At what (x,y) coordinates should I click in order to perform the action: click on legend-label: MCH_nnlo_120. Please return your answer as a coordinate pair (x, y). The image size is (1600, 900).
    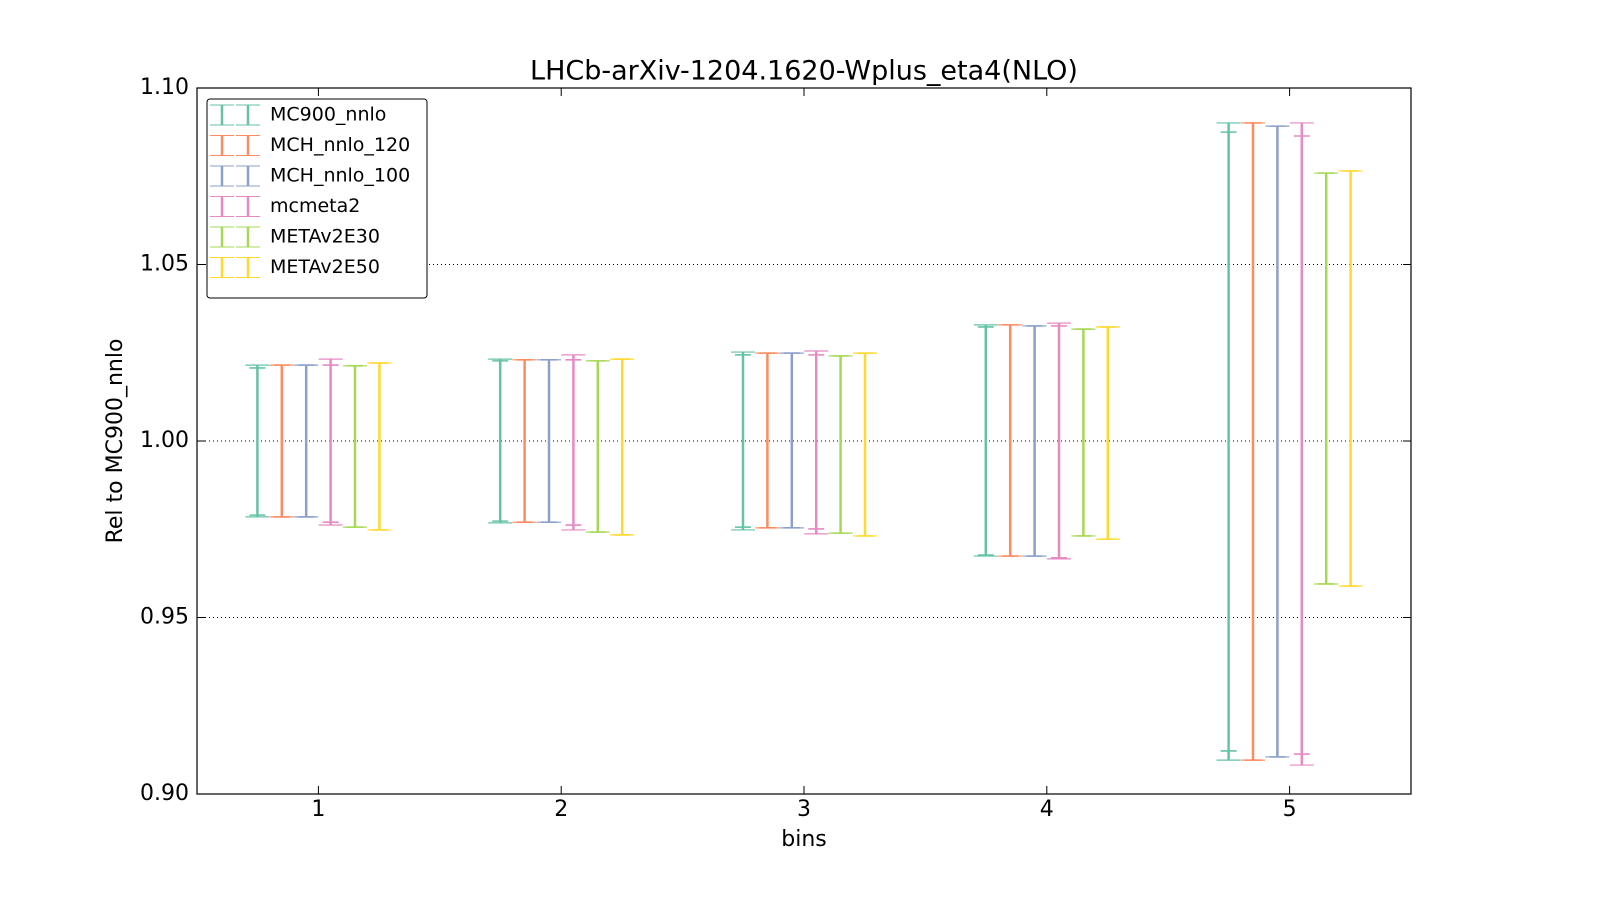
    Looking at the image, I should click on (340, 145).